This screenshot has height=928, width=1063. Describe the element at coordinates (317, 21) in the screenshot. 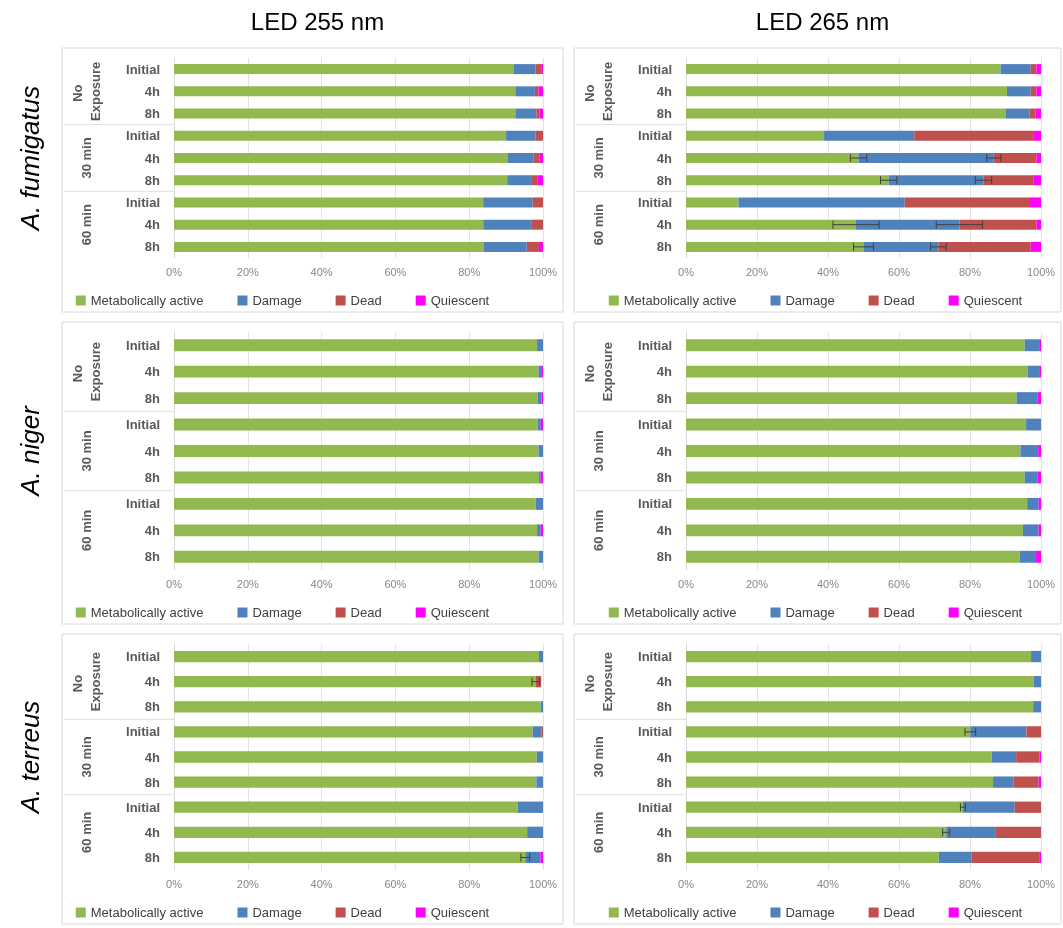

I see `chart-title: LED 255 nm` at that location.